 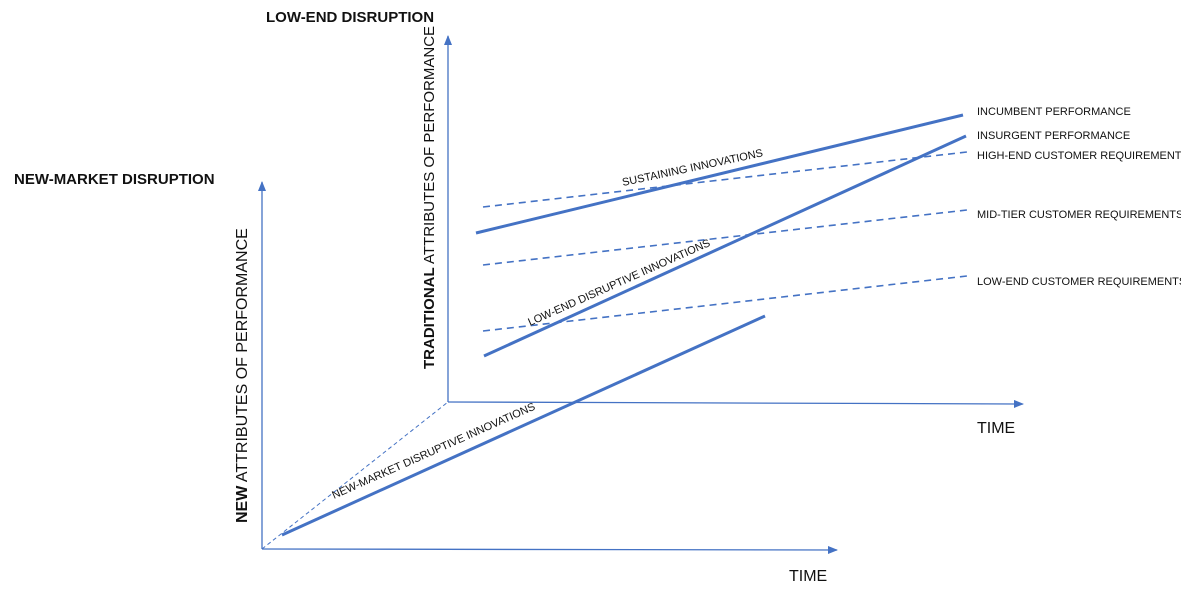 I want to click on insurgent-performance-label: INSURGENT PERFORMANCE, so click(x=1053, y=136).